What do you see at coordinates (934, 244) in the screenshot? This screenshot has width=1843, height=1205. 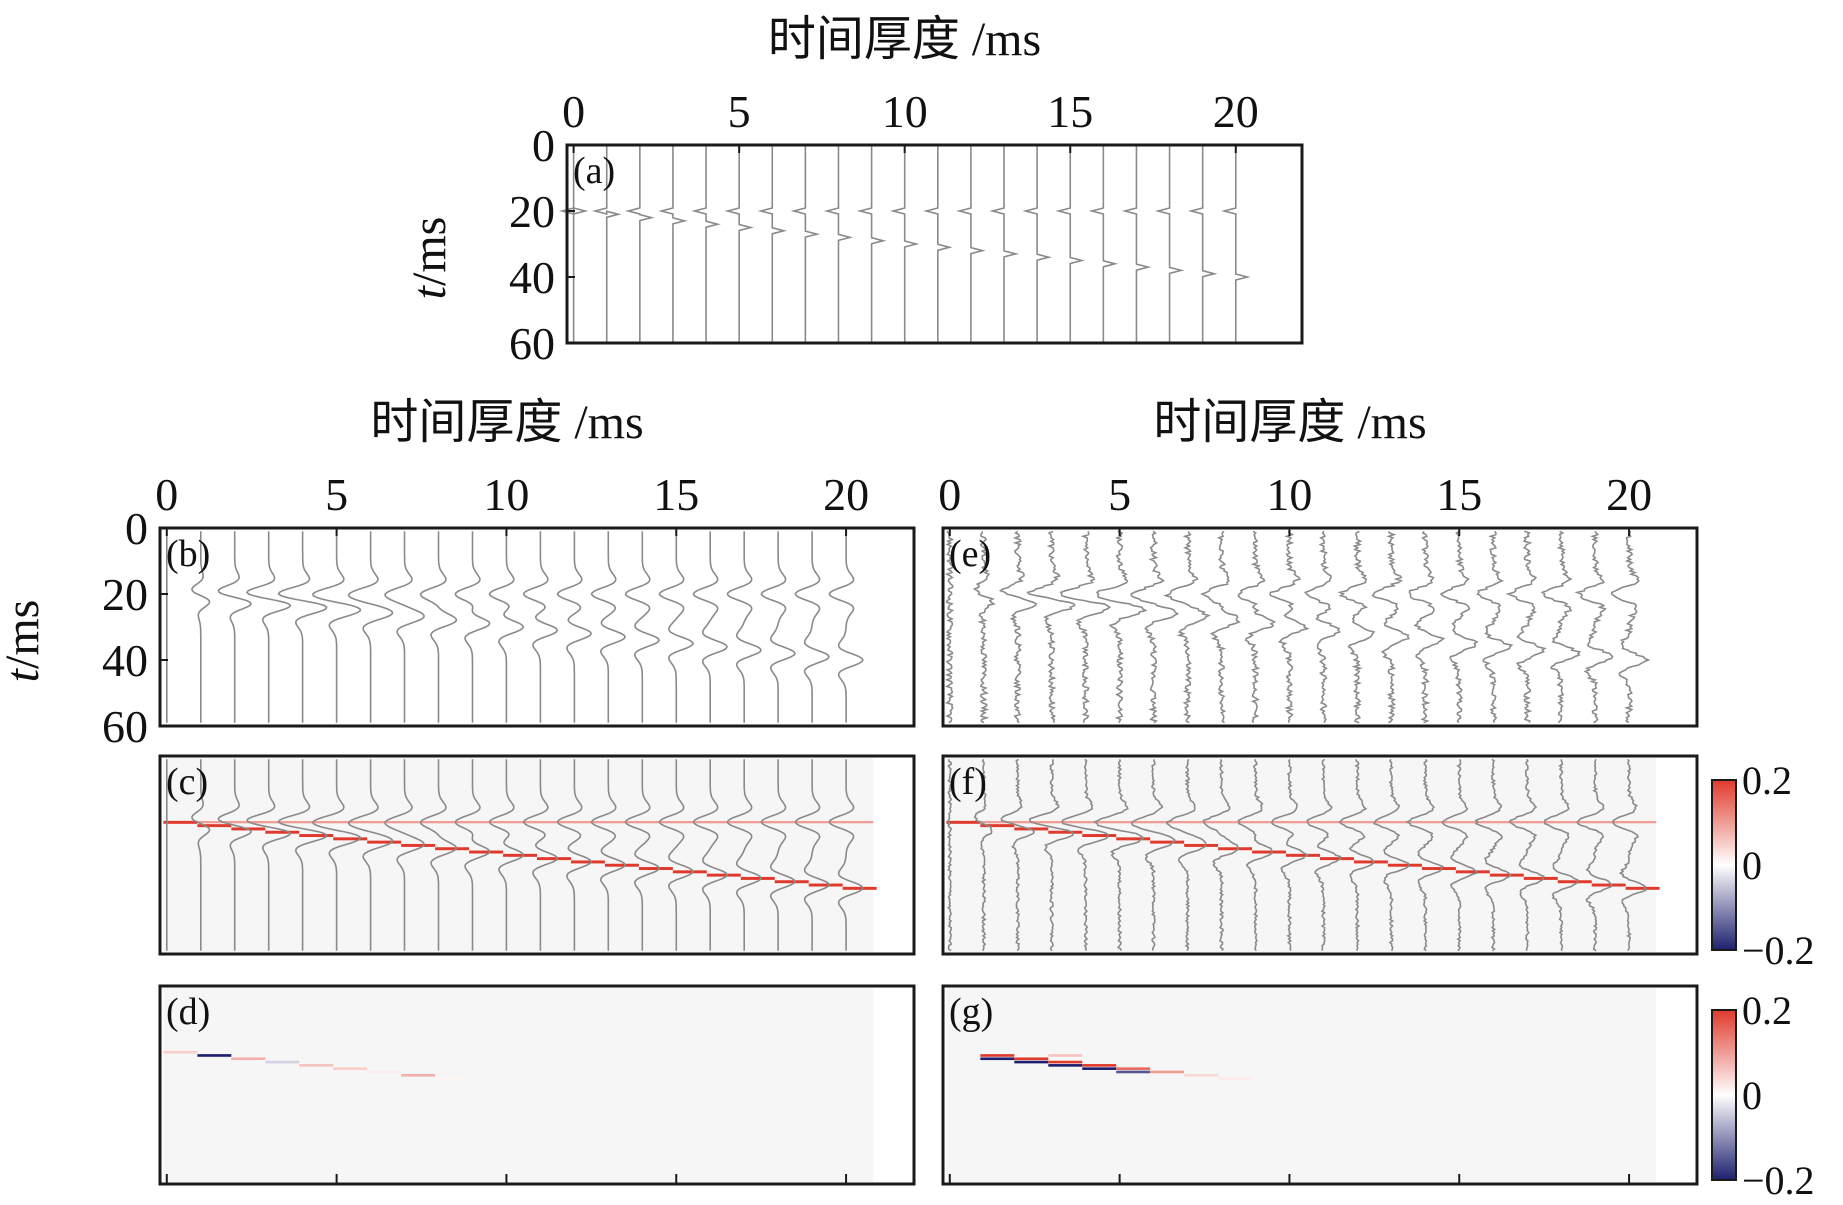 I see `axes-frame` at bounding box center [934, 244].